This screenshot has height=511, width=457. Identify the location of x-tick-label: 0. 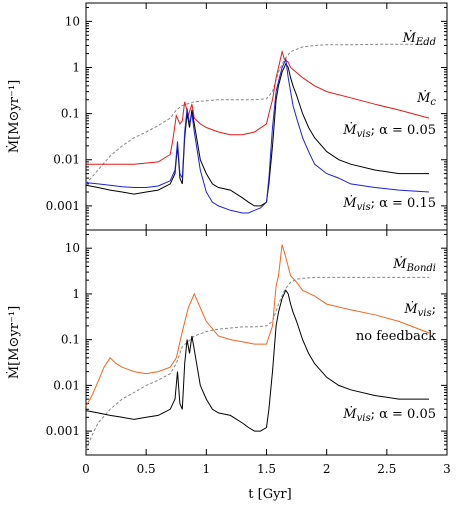
(86, 469).